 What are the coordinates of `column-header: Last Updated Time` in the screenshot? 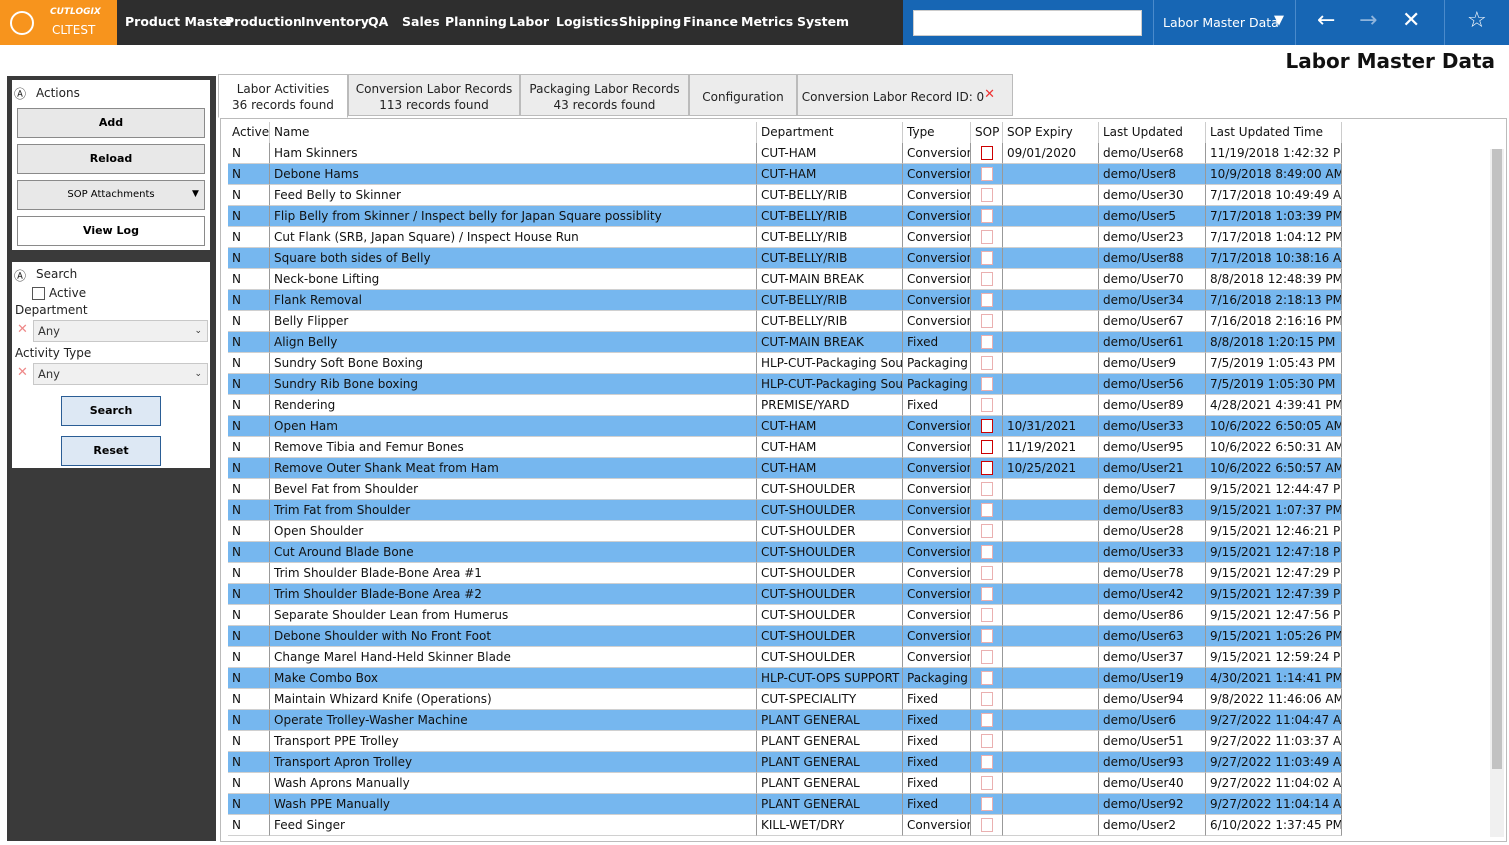 It's located at (1274, 132).